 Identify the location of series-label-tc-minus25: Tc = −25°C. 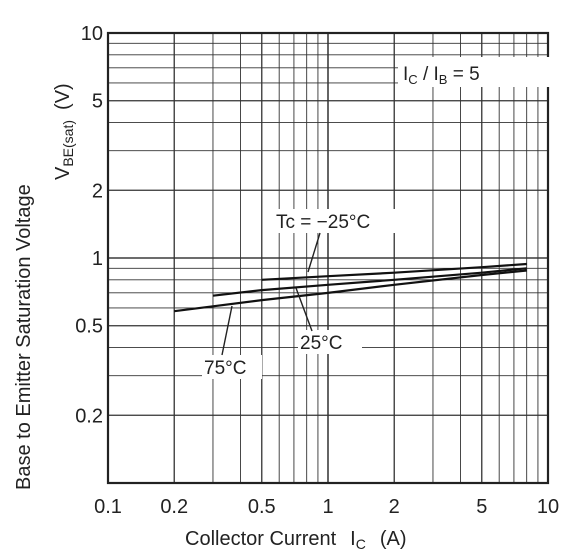
(323, 222).